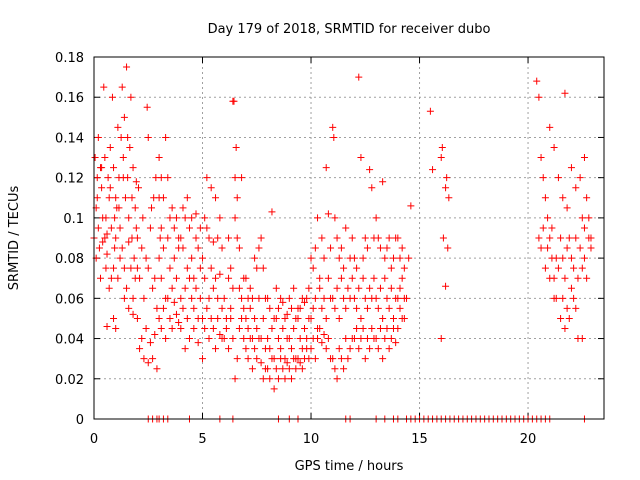  What do you see at coordinates (202, 439) in the screenshot?
I see `x-tick-label: 5` at bounding box center [202, 439].